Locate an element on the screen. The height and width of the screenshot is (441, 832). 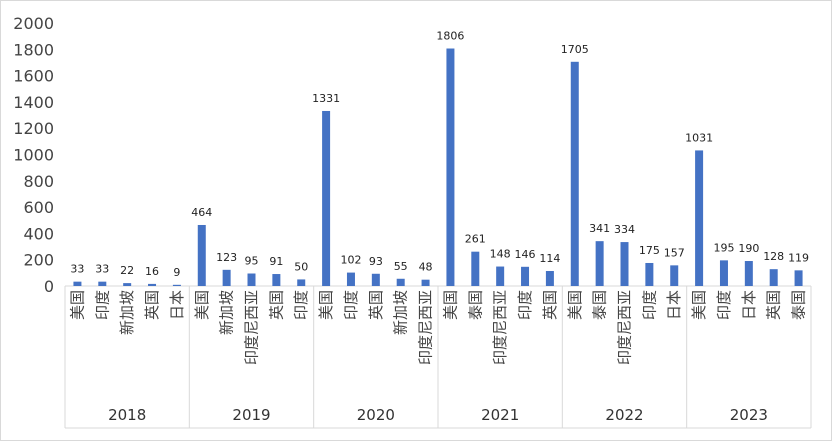
data-label: 9 is located at coordinates (176, 272).